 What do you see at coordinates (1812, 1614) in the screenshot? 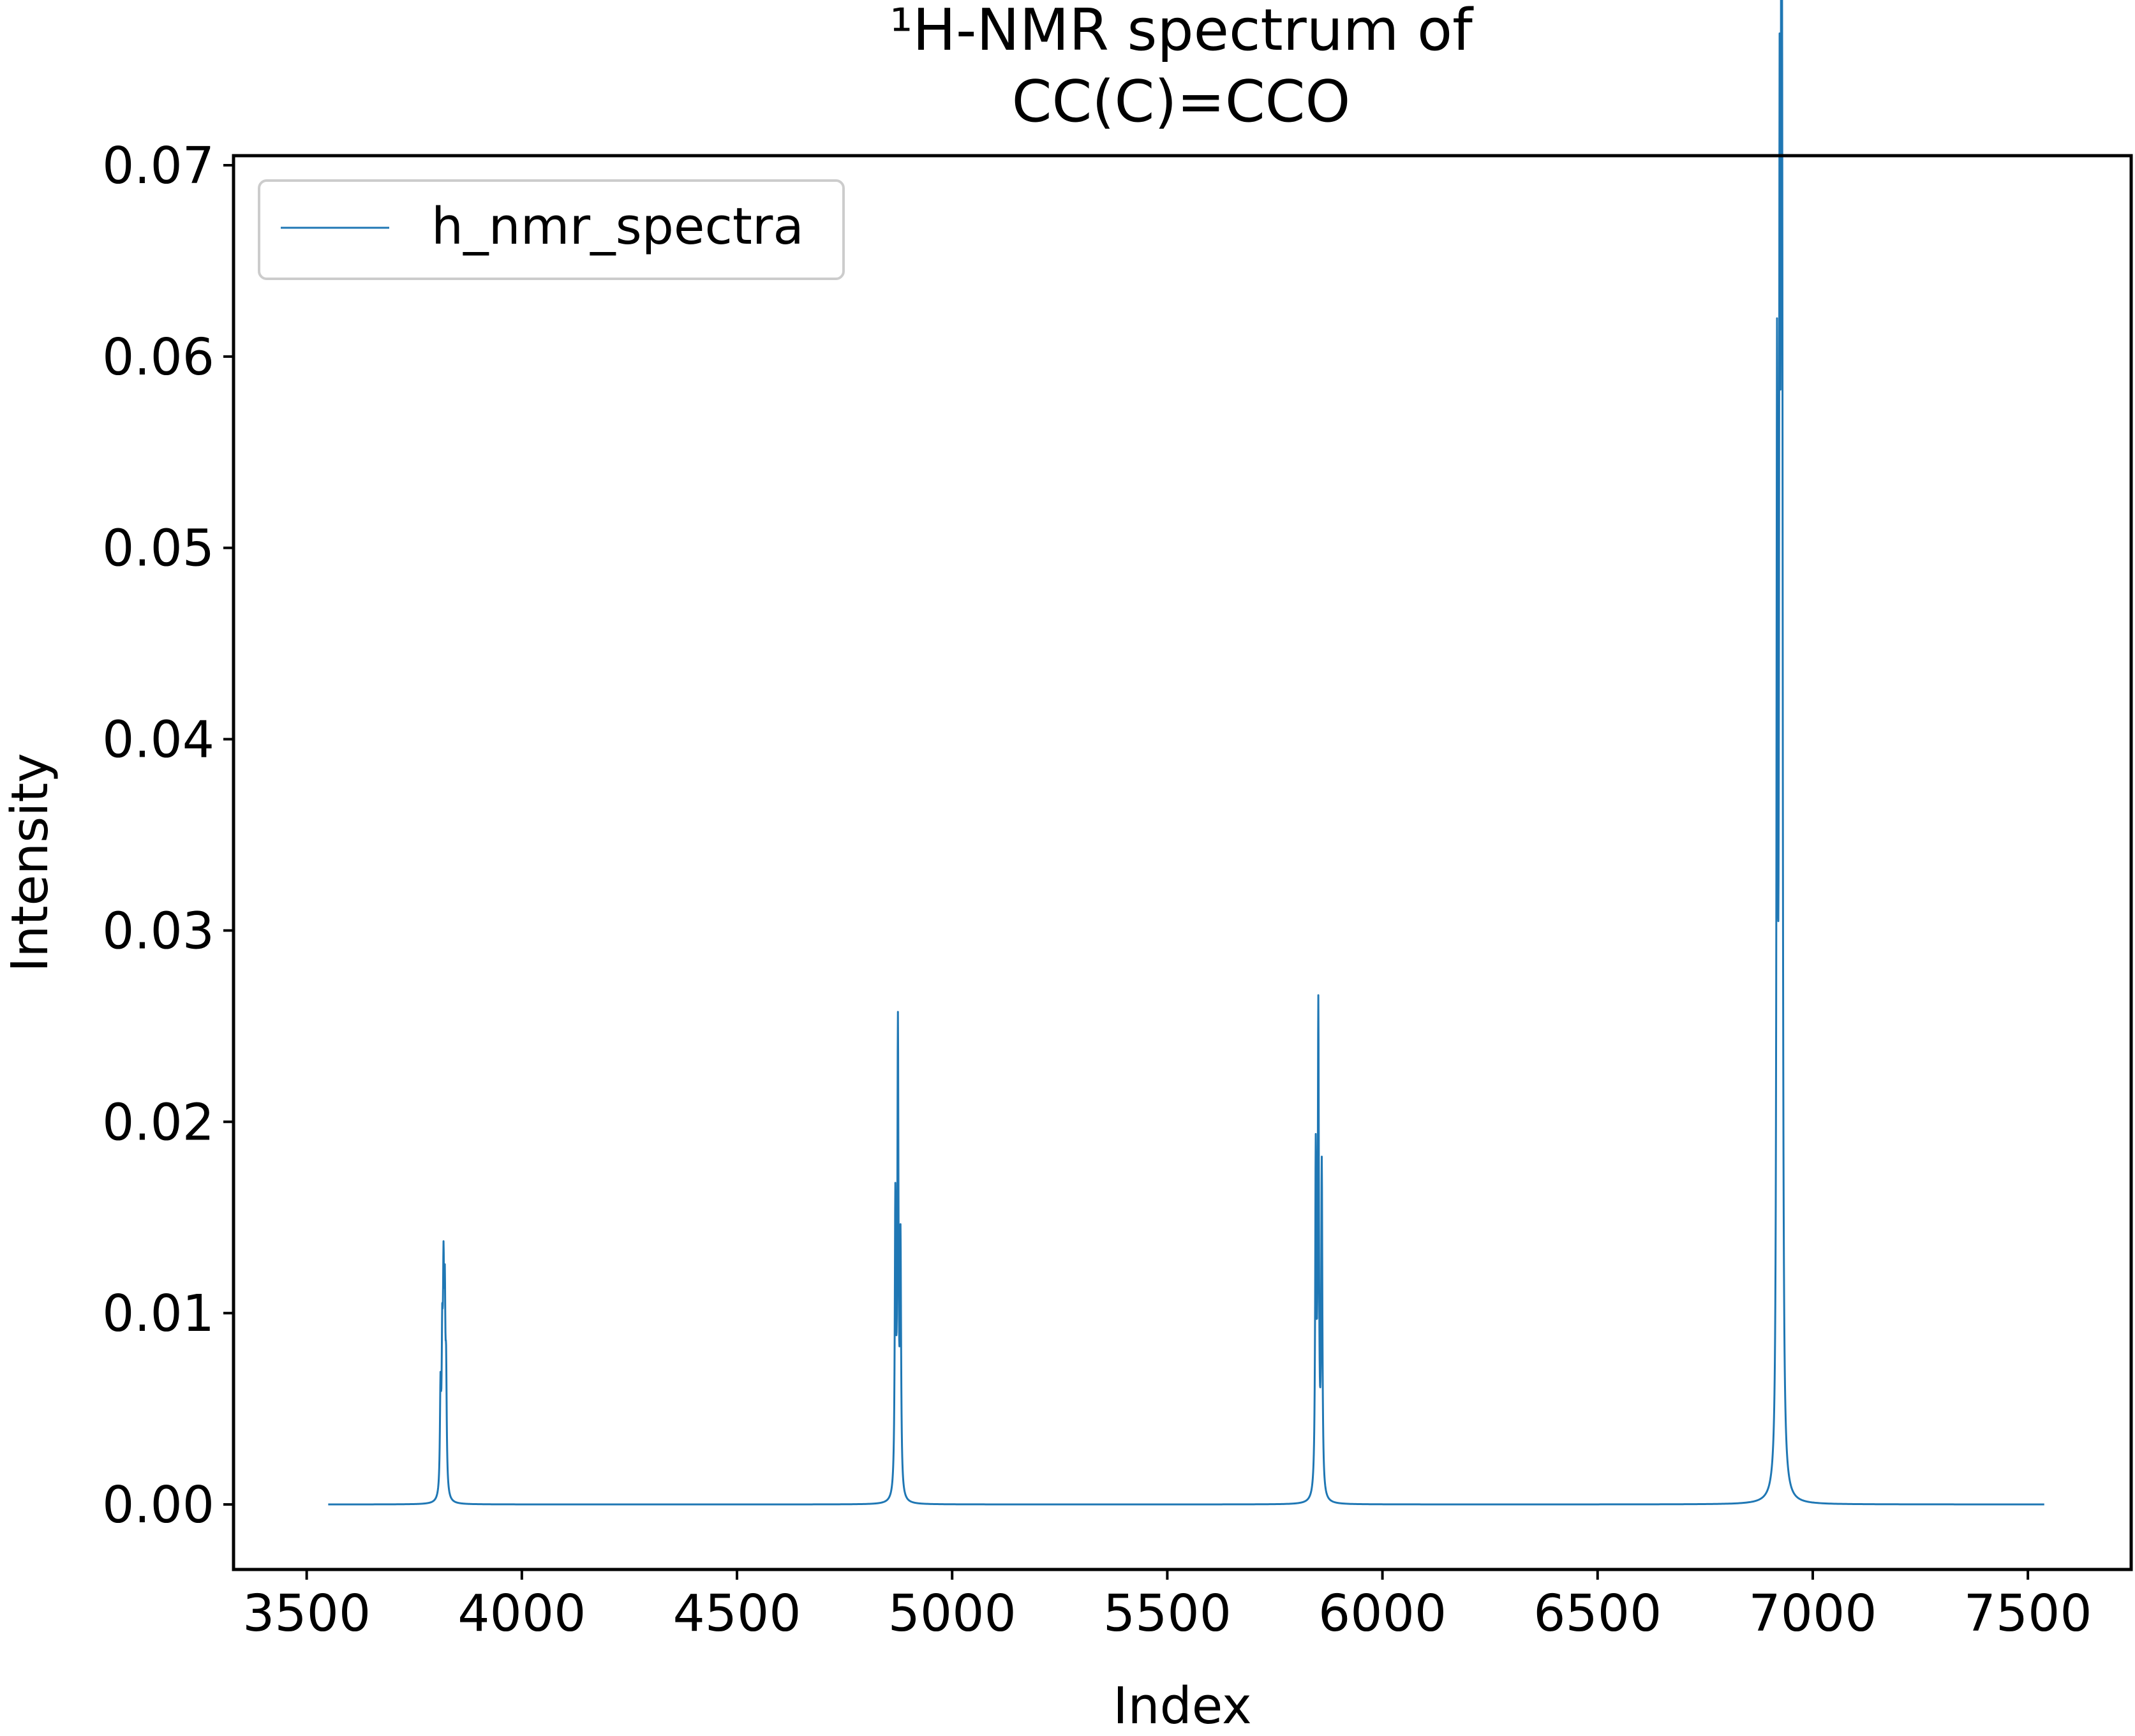
I see `x-tick-label: 7000` at bounding box center [1812, 1614].